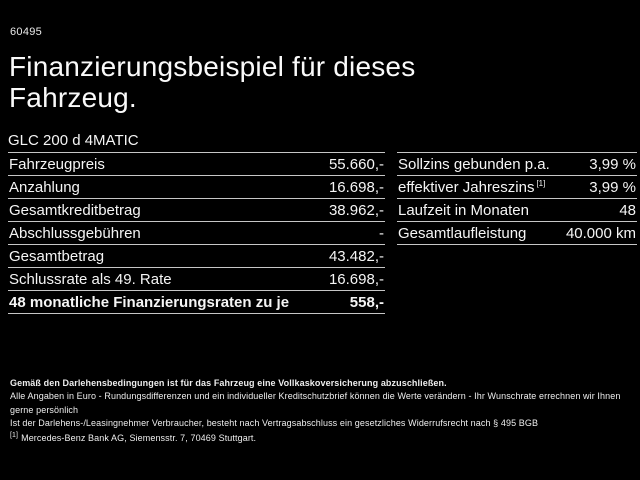  Describe the element at coordinates (73, 140) in the screenshot. I see `vehicle-model-name: GLC 200 d 4MATIC` at that location.